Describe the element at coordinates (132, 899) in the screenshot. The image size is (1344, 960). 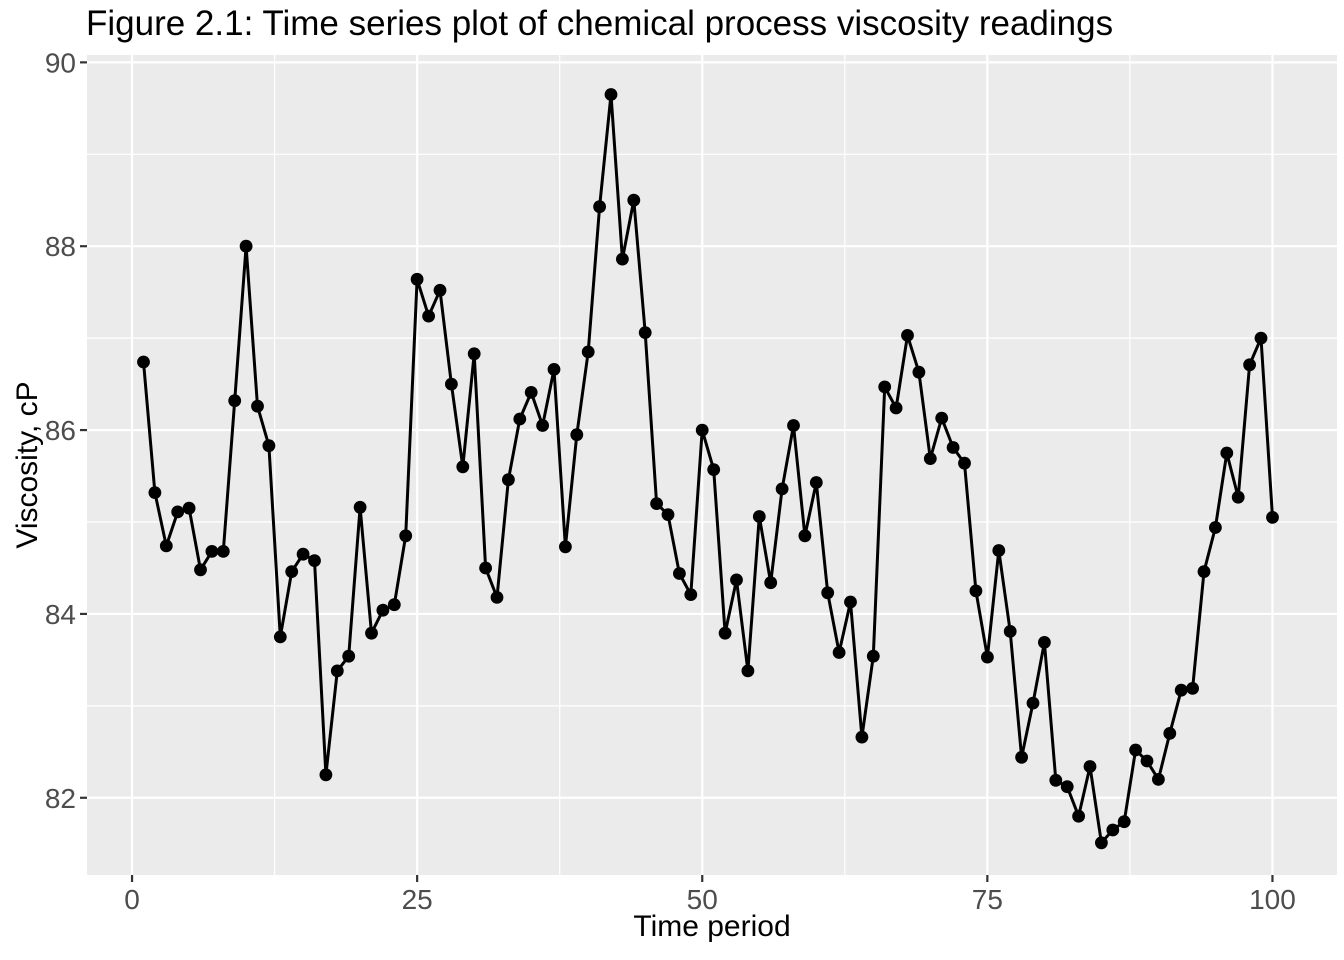
I see `x-tick-label: 0` at that location.